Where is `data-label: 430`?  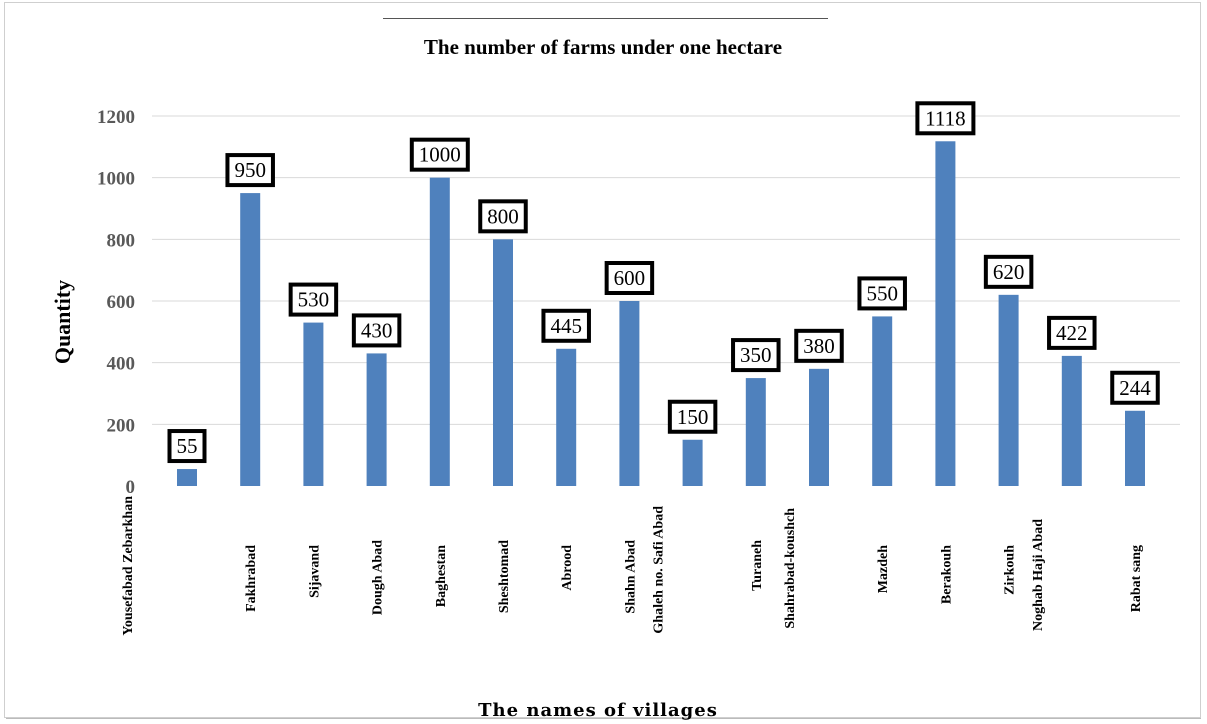
data-label: 430 is located at coordinates (377, 330).